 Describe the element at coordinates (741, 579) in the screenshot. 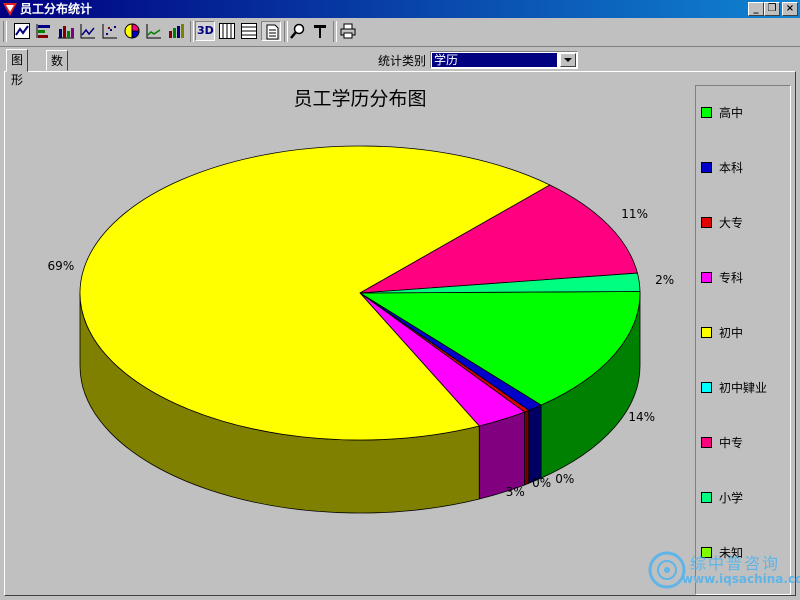

I see `watermark-url: www.iqsachina.com` at that location.